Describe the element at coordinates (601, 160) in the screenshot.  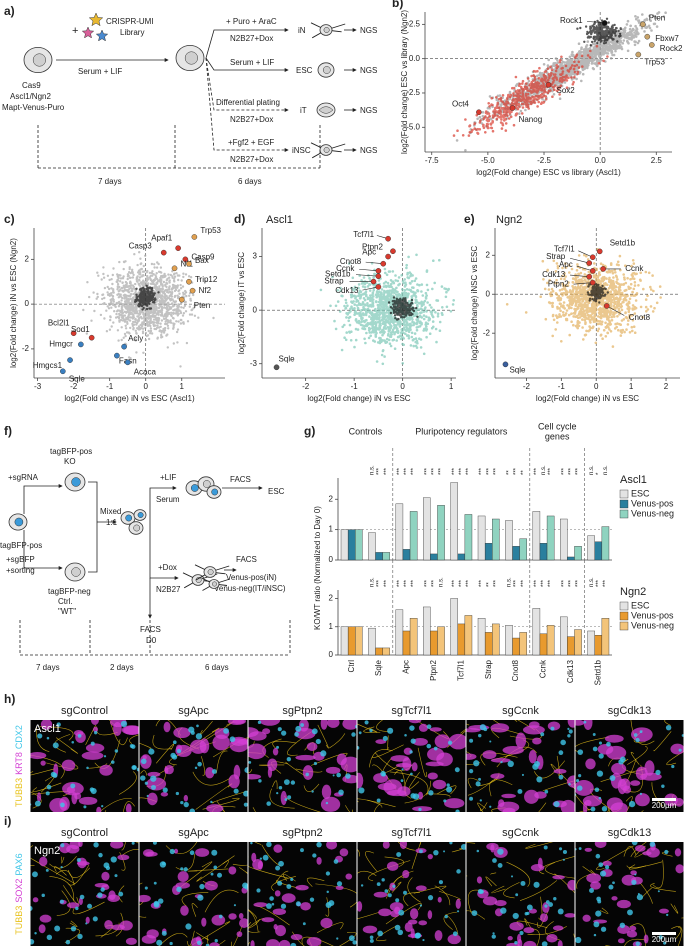
I see `x-tick-label: 0.0` at that location.